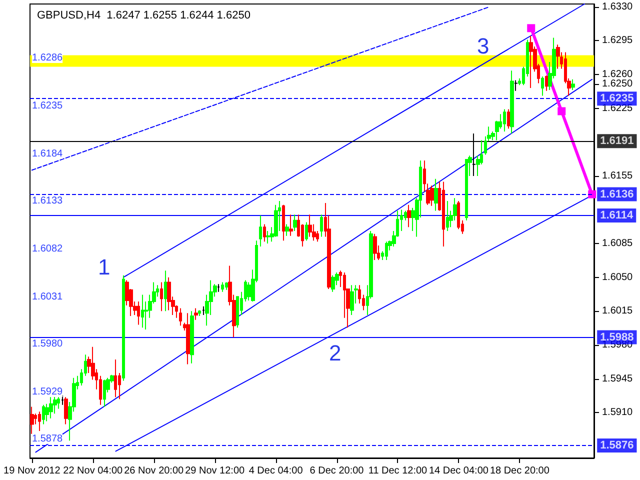 The image size is (640, 480). Describe the element at coordinates (48, 344) in the screenshot. I see `annotation: 1.5980` at that location.